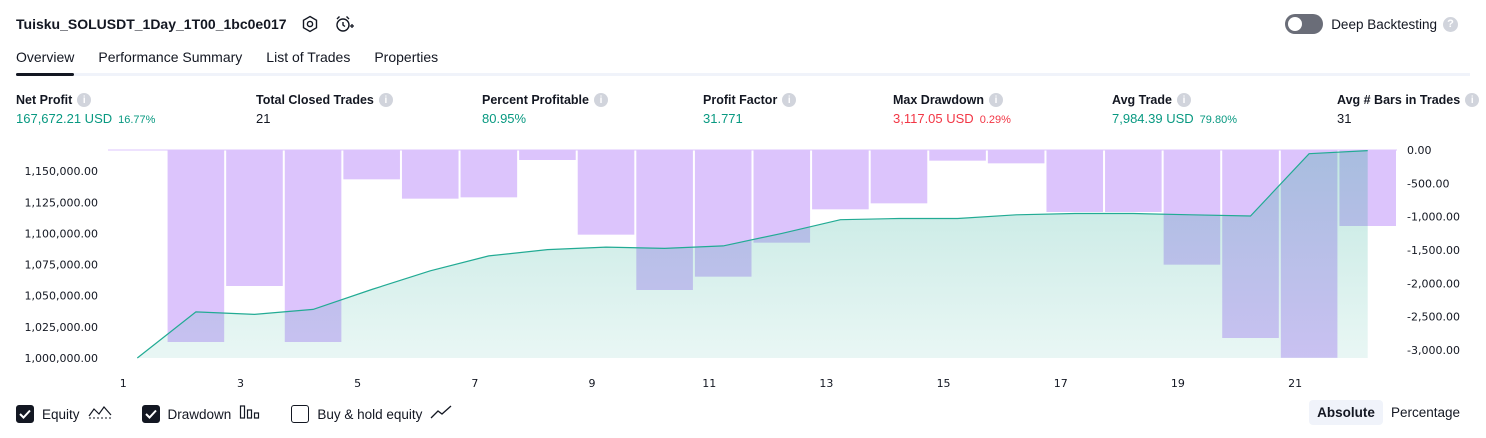 This screenshot has height=438, width=1486. What do you see at coordinates (25, 414) in the screenshot?
I see `equity-checkbox` at bounding box center [25, 414].